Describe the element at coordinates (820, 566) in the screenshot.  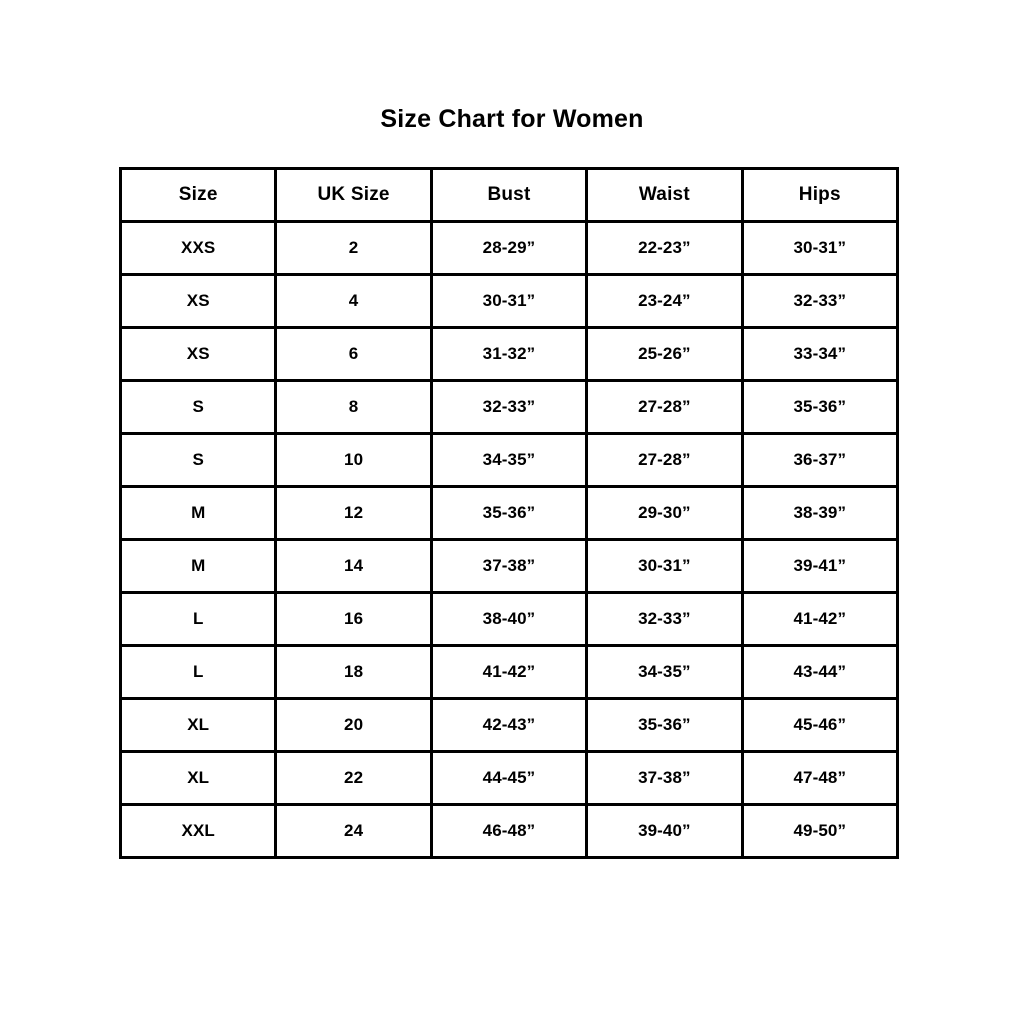
I see `cell-hips: 39-41”` at that location.